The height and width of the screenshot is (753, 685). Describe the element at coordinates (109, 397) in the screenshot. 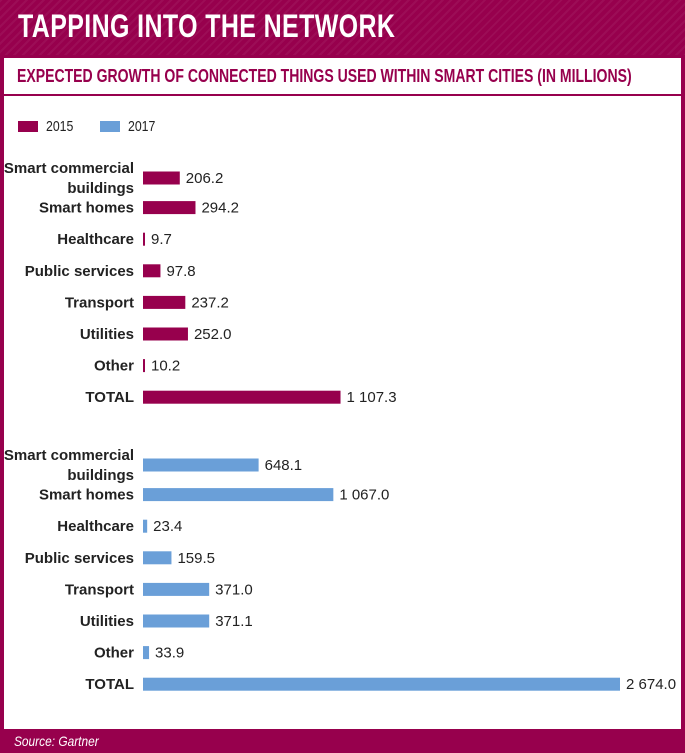

I see `category-label-total-2015: TOTAL` at that location.